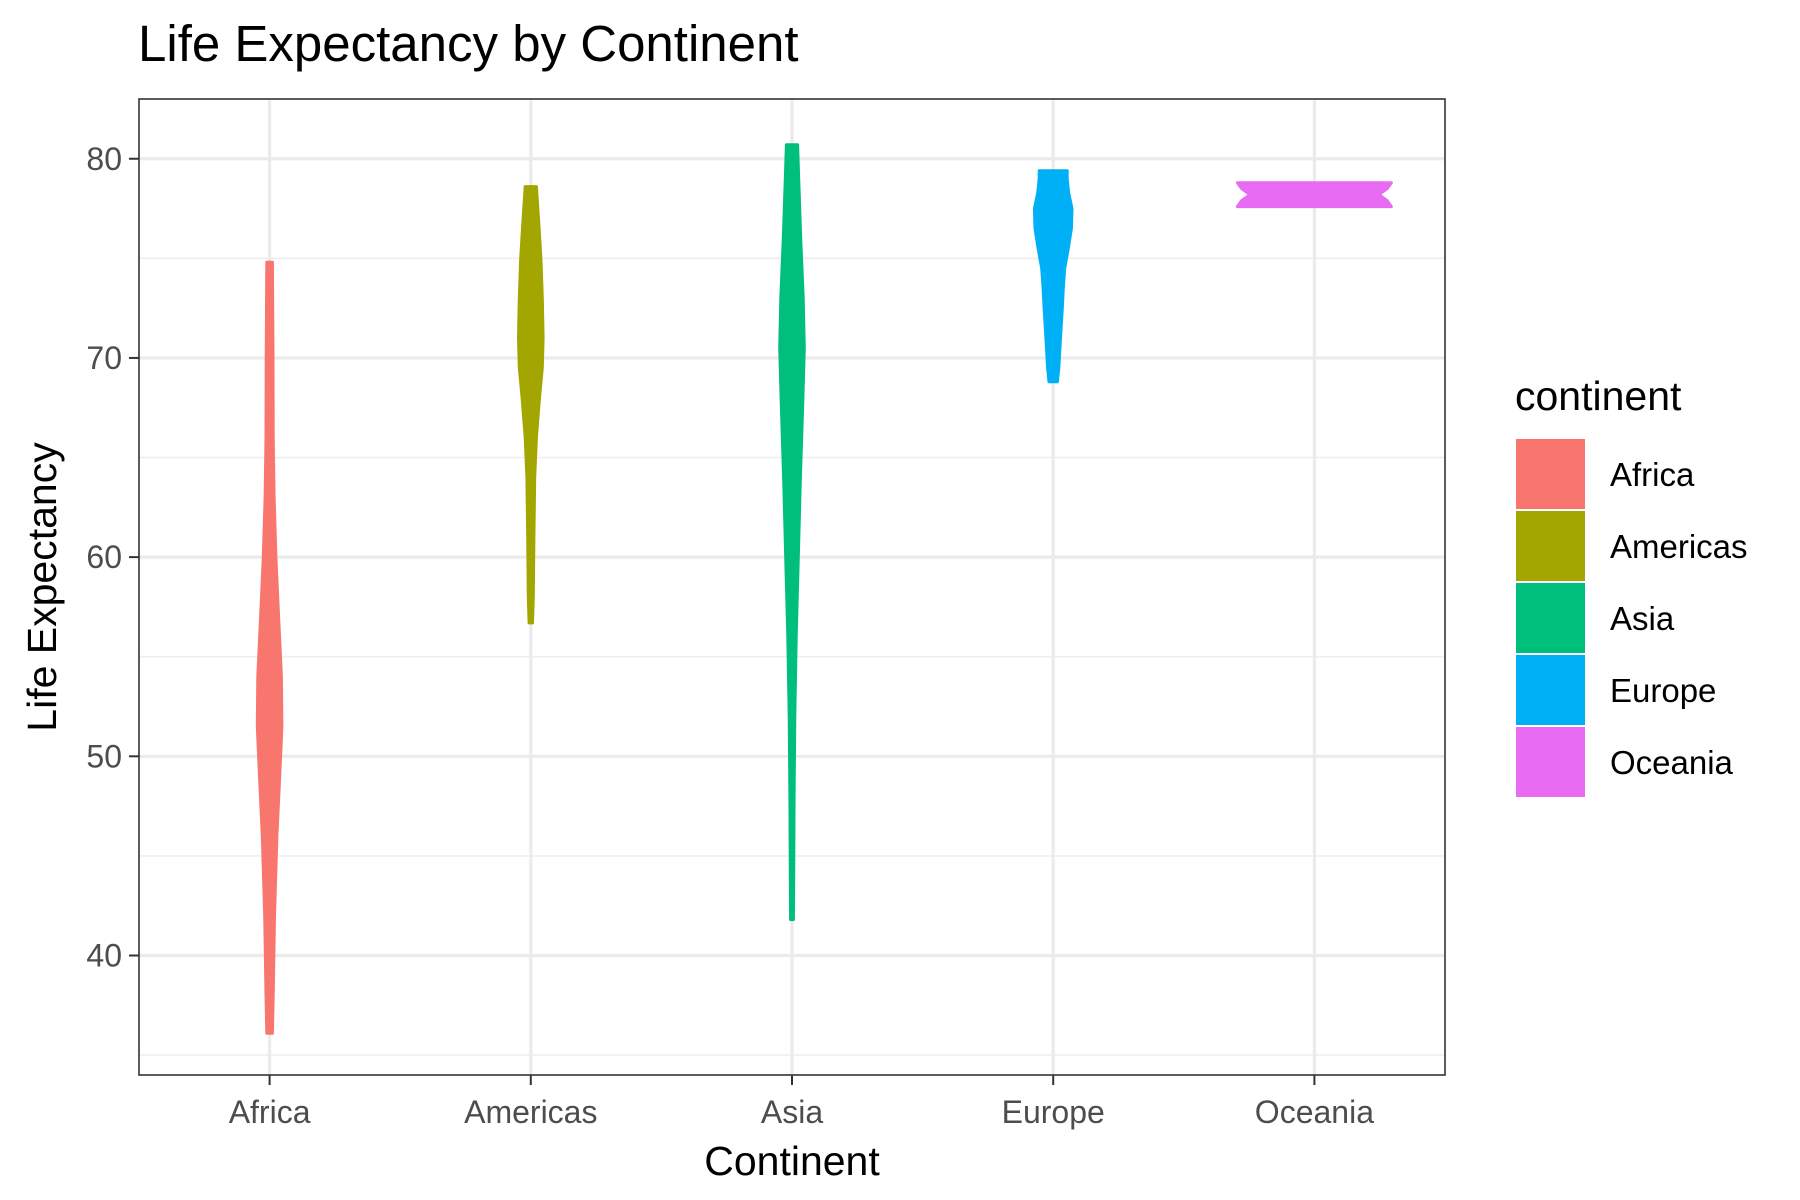  Describe the element at coordinates (269, 647) in the screenshot. I see `violin-africa` at that location.